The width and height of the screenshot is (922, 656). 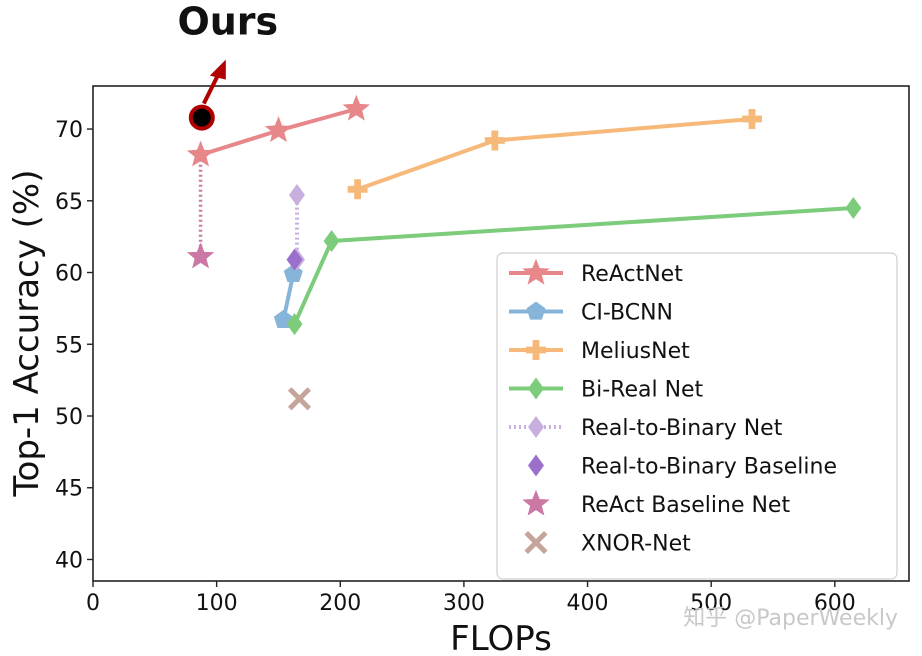 I want to click on meliusnet-line, so click(x=554, y=154).